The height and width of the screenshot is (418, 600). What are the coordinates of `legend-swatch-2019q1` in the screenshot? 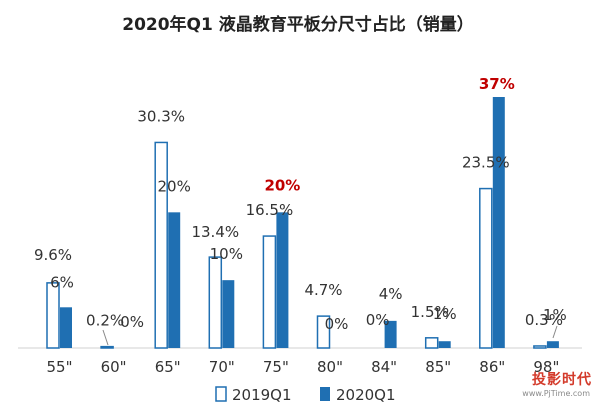 It's located at (221, 394).